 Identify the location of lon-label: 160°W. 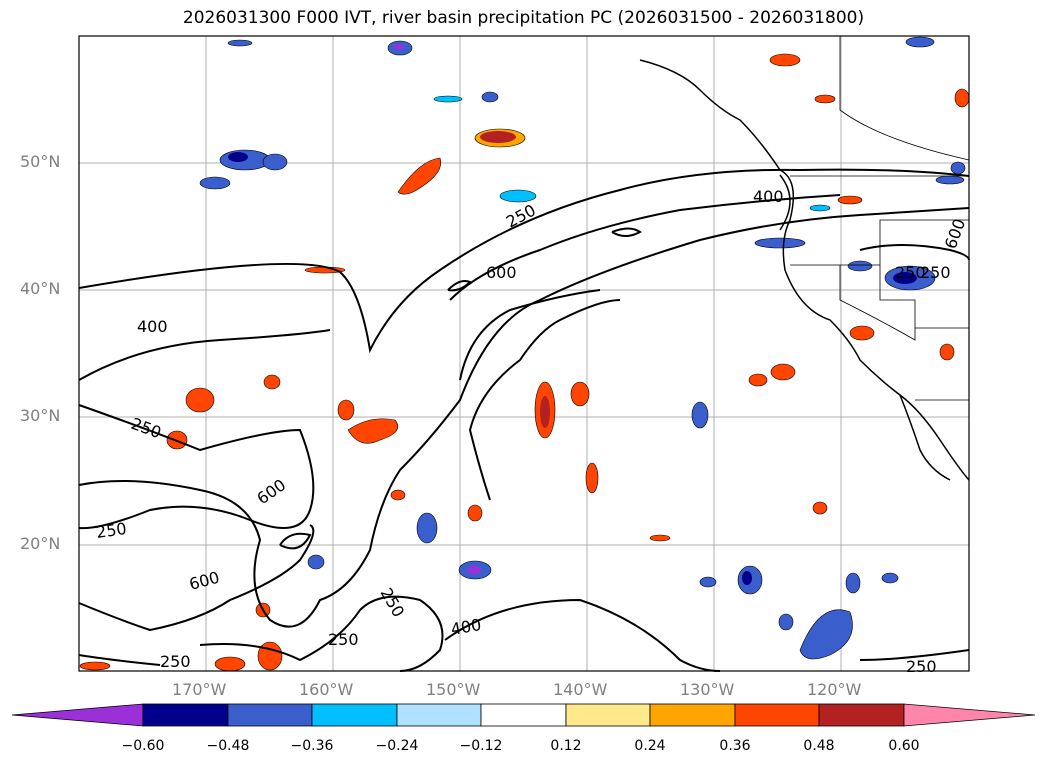
(326, 689).